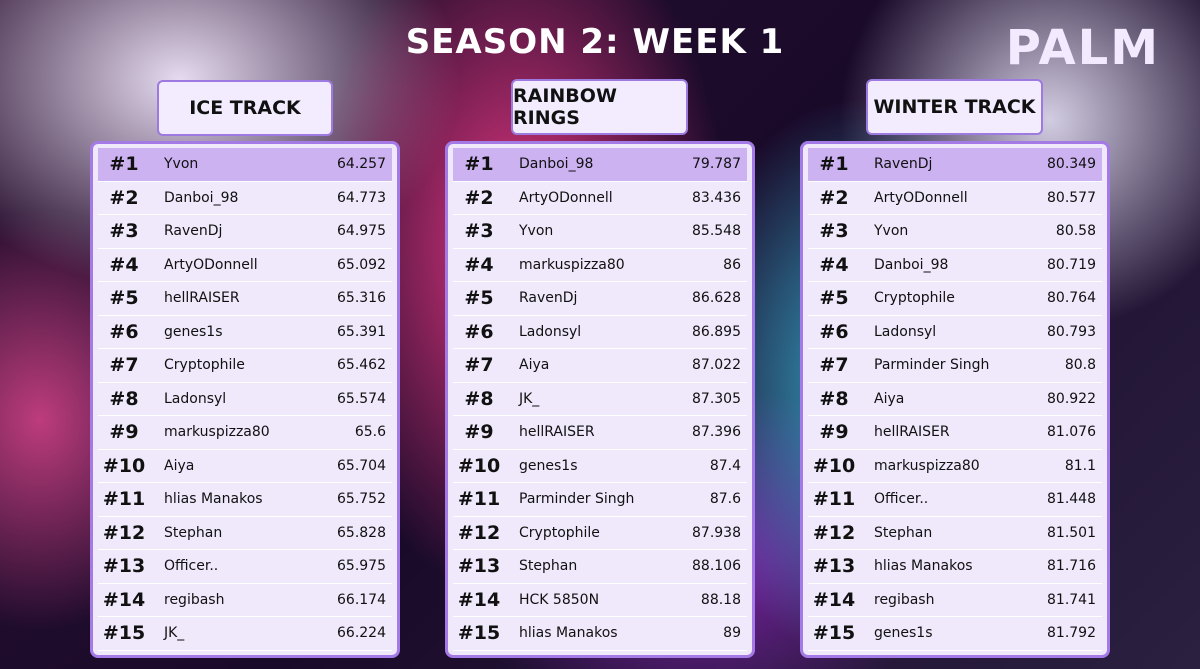 The height and width of the screenshot is (669, 1200). I want to click on lap-time: 80.8, so click(1080, 365).